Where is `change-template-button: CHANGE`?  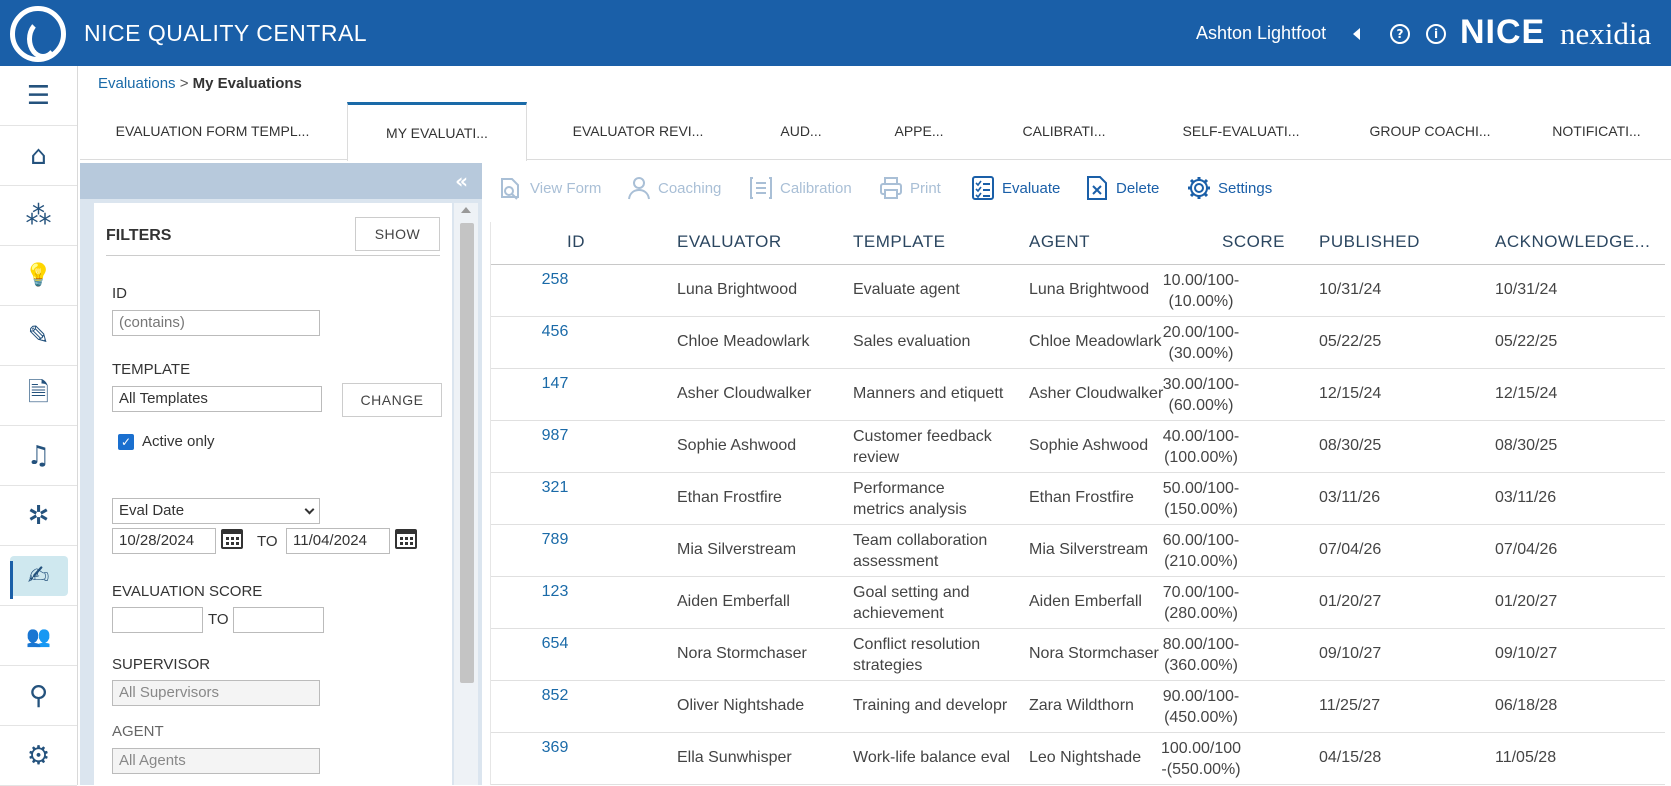
change-template-button: CHANGE is located at coordinates (392, 400).